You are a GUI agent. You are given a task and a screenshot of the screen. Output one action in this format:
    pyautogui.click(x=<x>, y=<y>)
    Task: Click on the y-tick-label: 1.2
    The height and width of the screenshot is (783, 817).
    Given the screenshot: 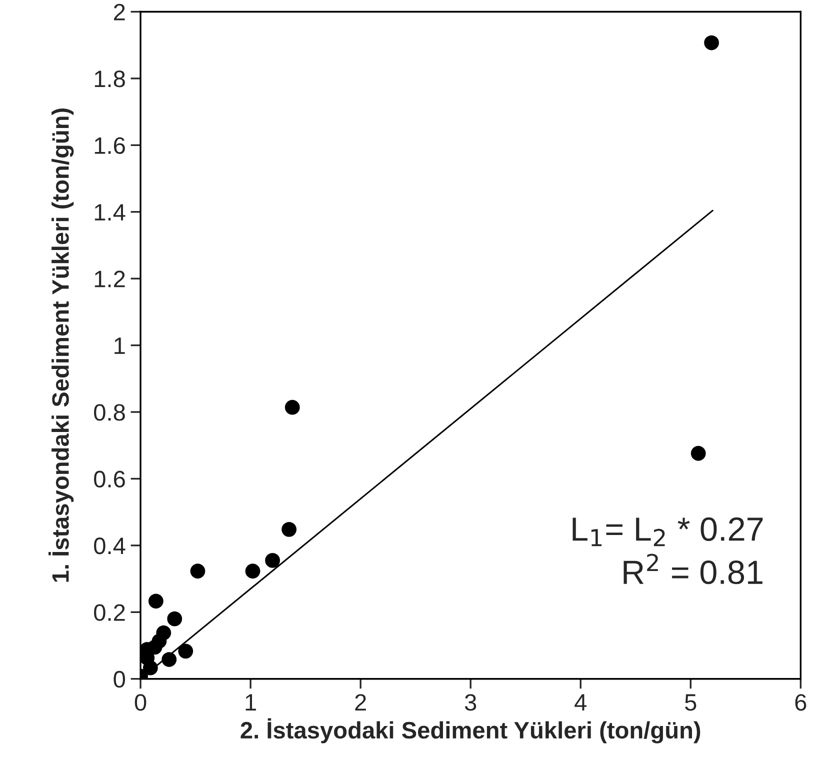 What is the action you would take?
    pyautogui.click(x=109, y=279)
    